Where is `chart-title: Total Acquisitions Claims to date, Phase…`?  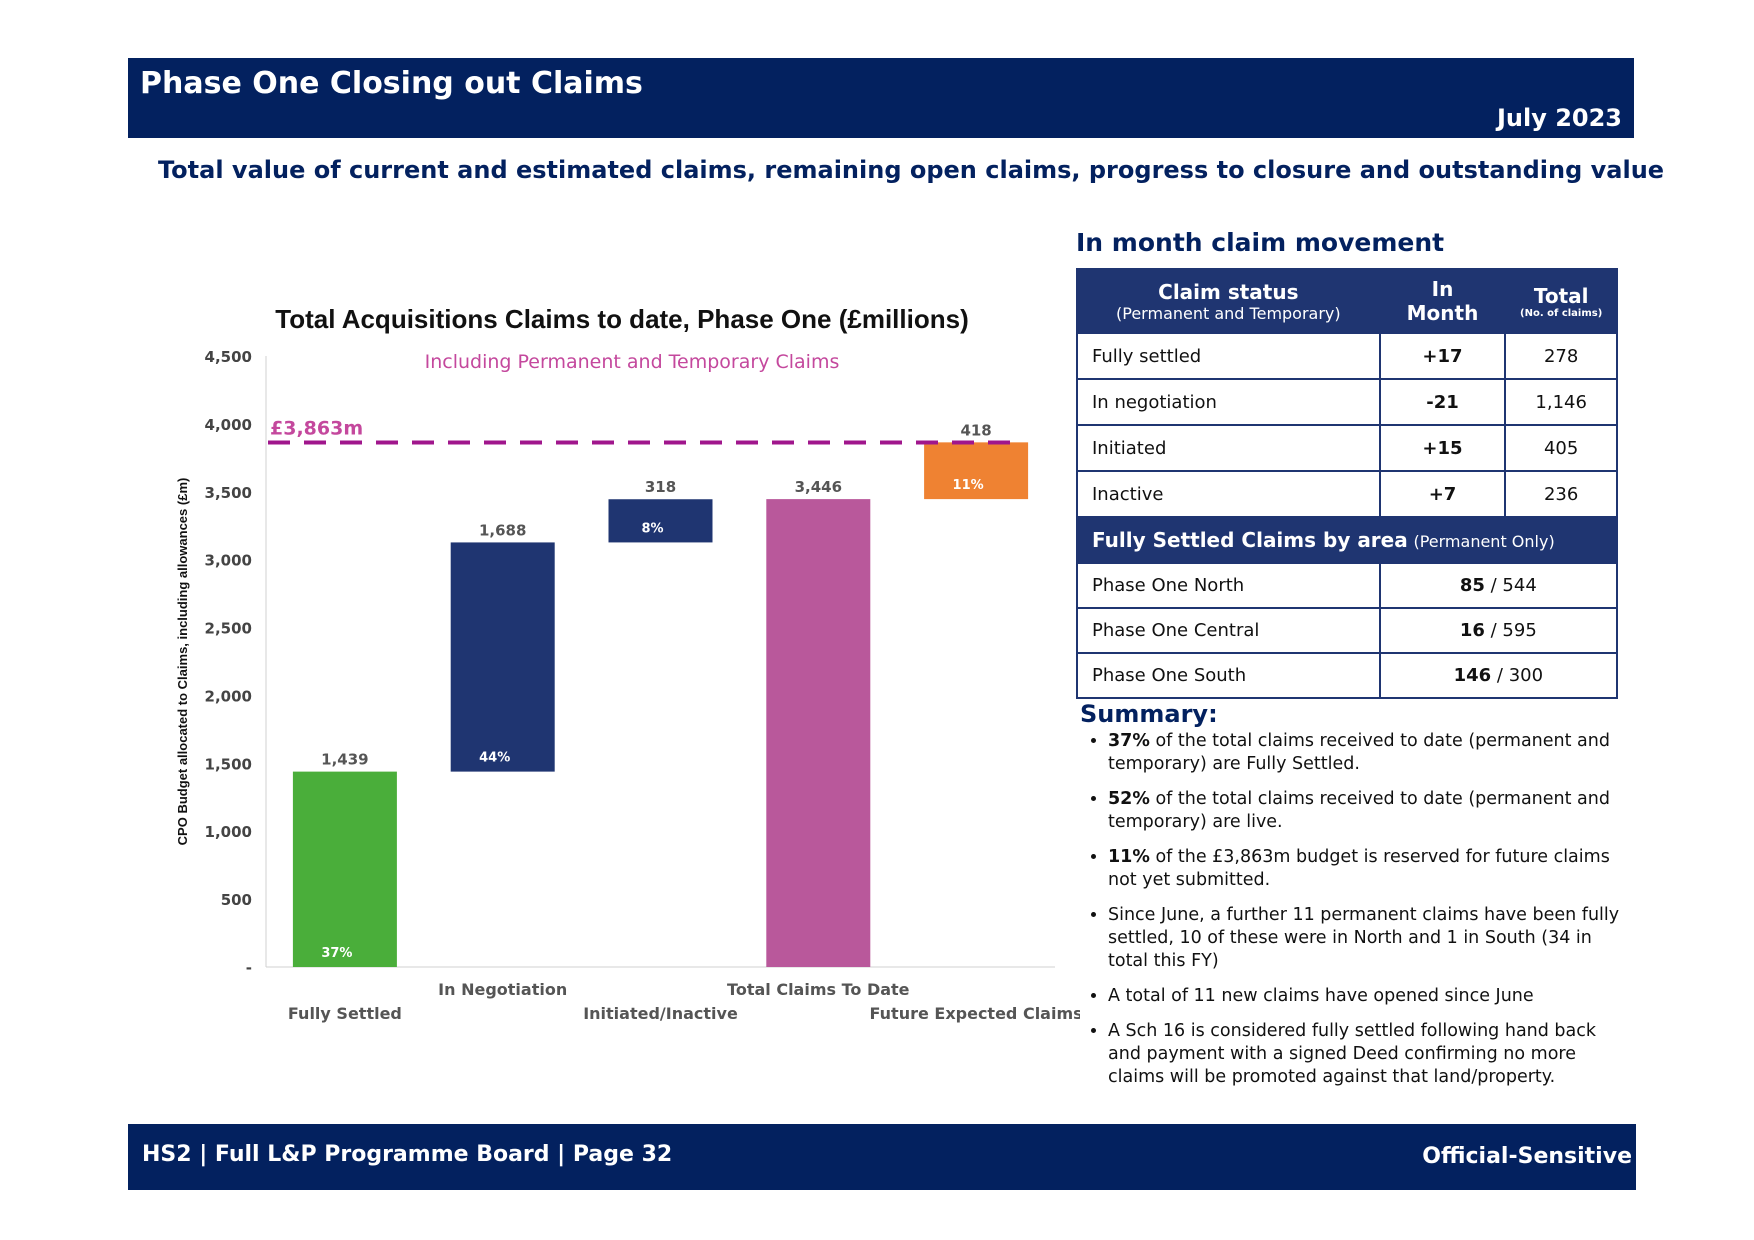 chart-title: Total Acquisitions Claims to date, Phase… is located at coordinates (621, 319).